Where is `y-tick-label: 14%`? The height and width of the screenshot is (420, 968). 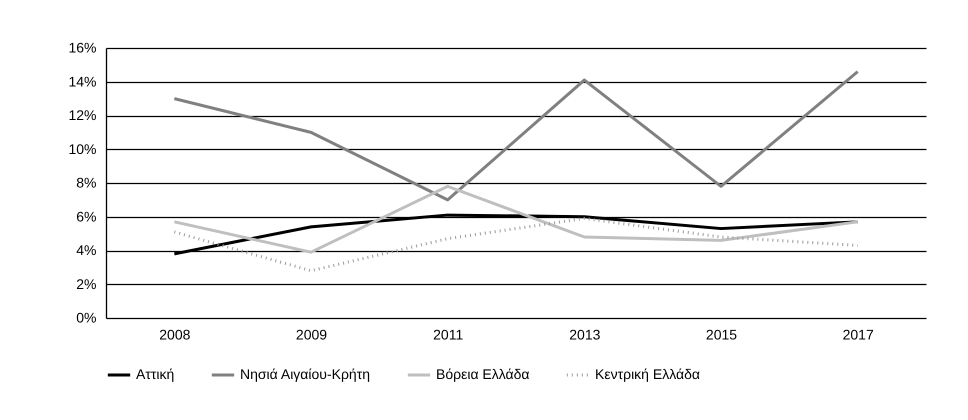
y-tick-label: 14% is located at coordinates (82, 81).